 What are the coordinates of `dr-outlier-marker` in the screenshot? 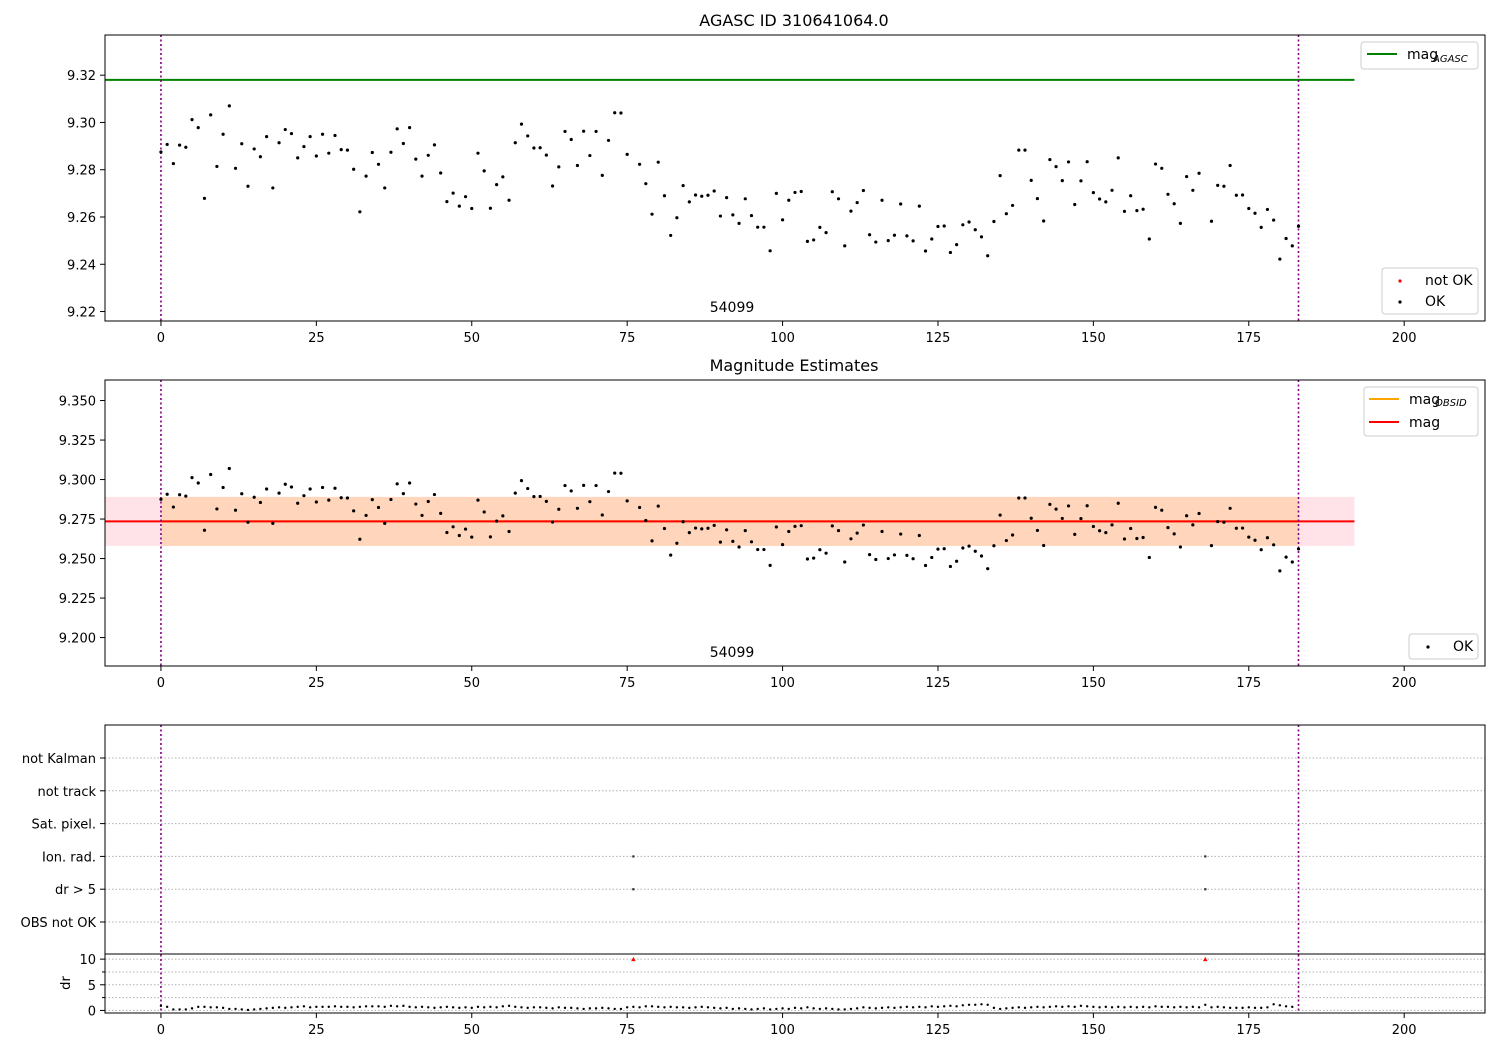 It's located at (633, 959).